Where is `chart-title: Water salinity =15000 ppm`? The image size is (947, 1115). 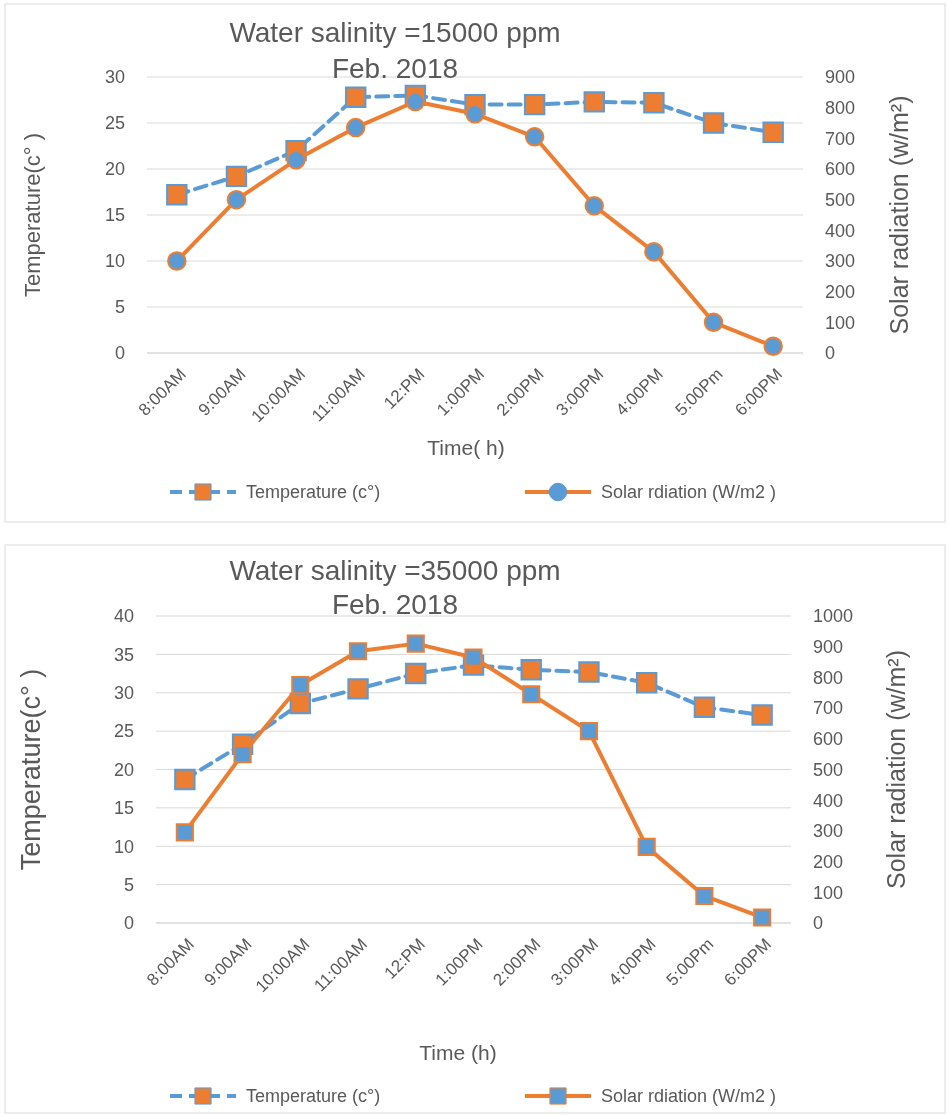
chart-title: Water salinity =15000 ppm is located at coordinates (395, 32).